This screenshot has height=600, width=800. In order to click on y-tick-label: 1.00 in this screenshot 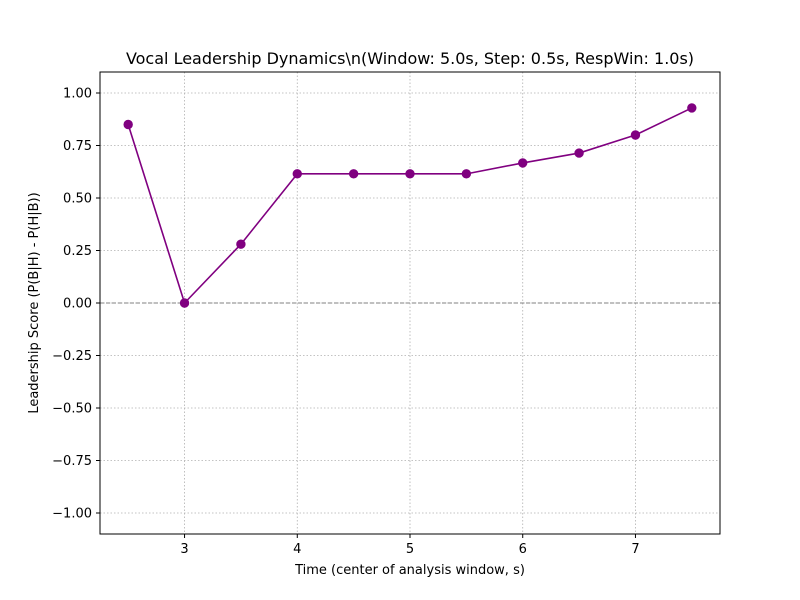, I will do `click(77, 94)`.